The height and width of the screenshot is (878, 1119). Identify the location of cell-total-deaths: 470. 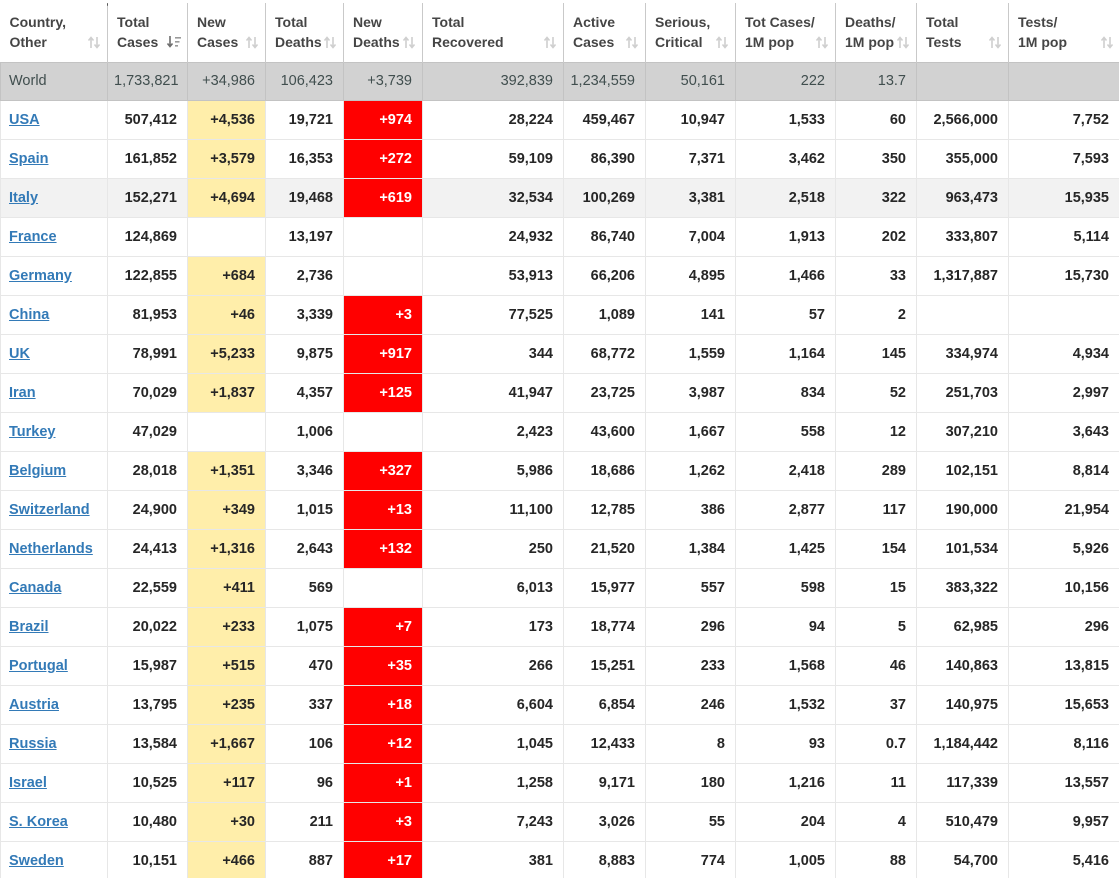
(304, 665).